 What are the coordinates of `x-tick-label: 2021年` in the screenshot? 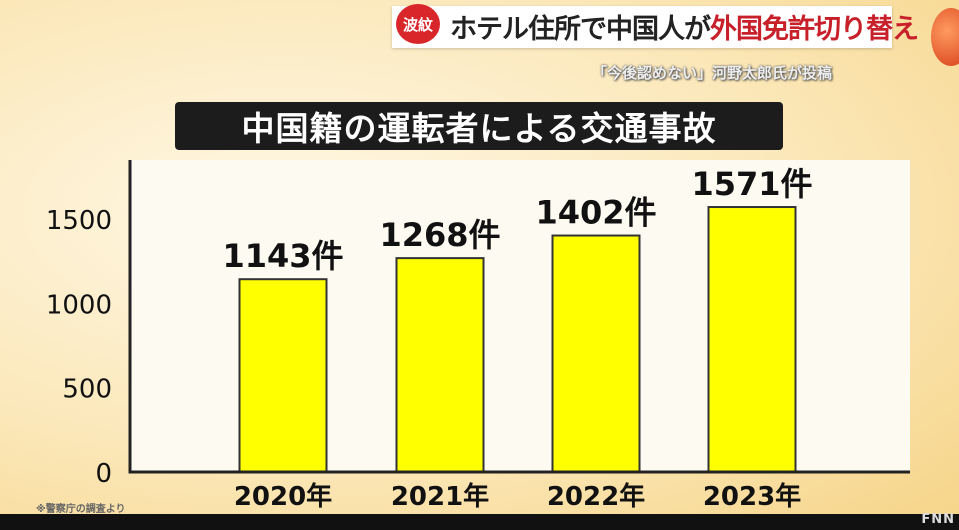 It's located at (440, 496).